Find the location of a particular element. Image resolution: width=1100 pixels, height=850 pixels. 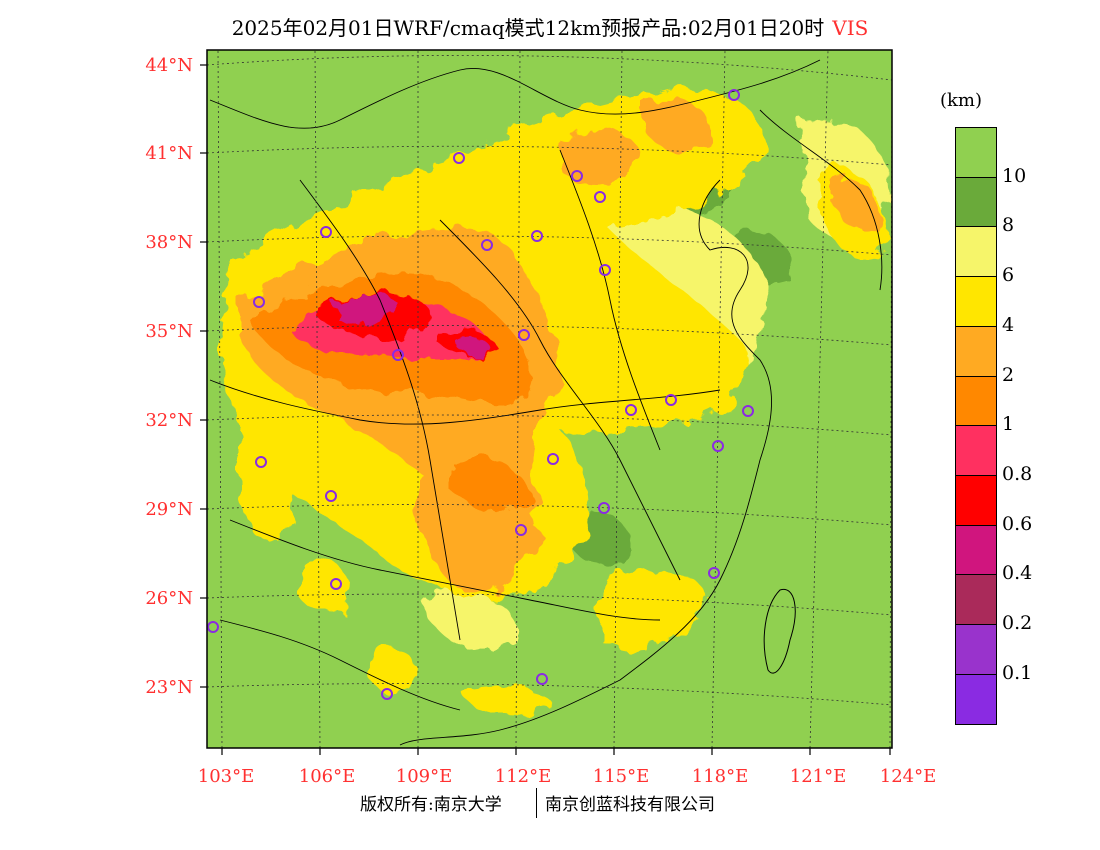

lat-label: 32°N is located at coordinates (169, 420).